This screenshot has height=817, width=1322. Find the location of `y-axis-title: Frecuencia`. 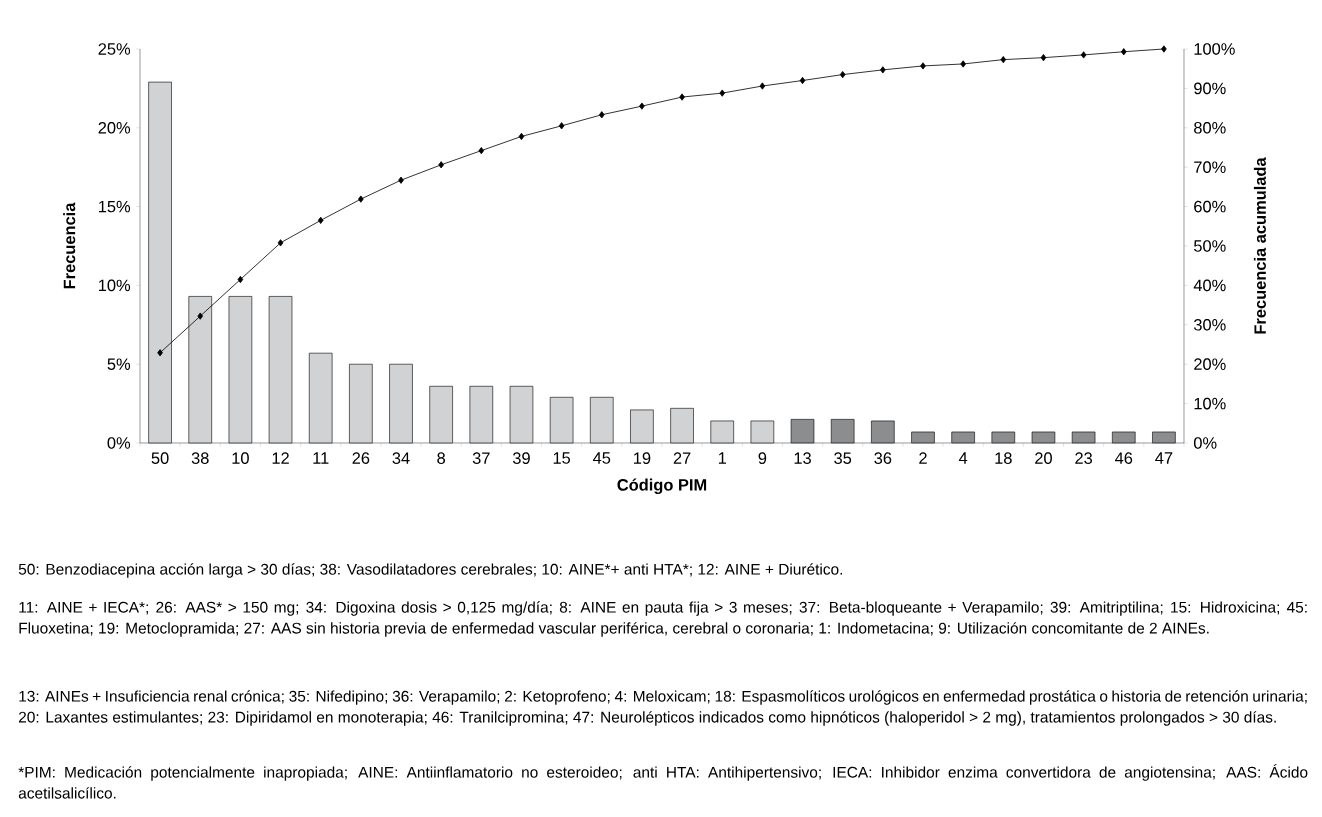

y-axis-title: Frecuencia is located at coordinates (69, 245).